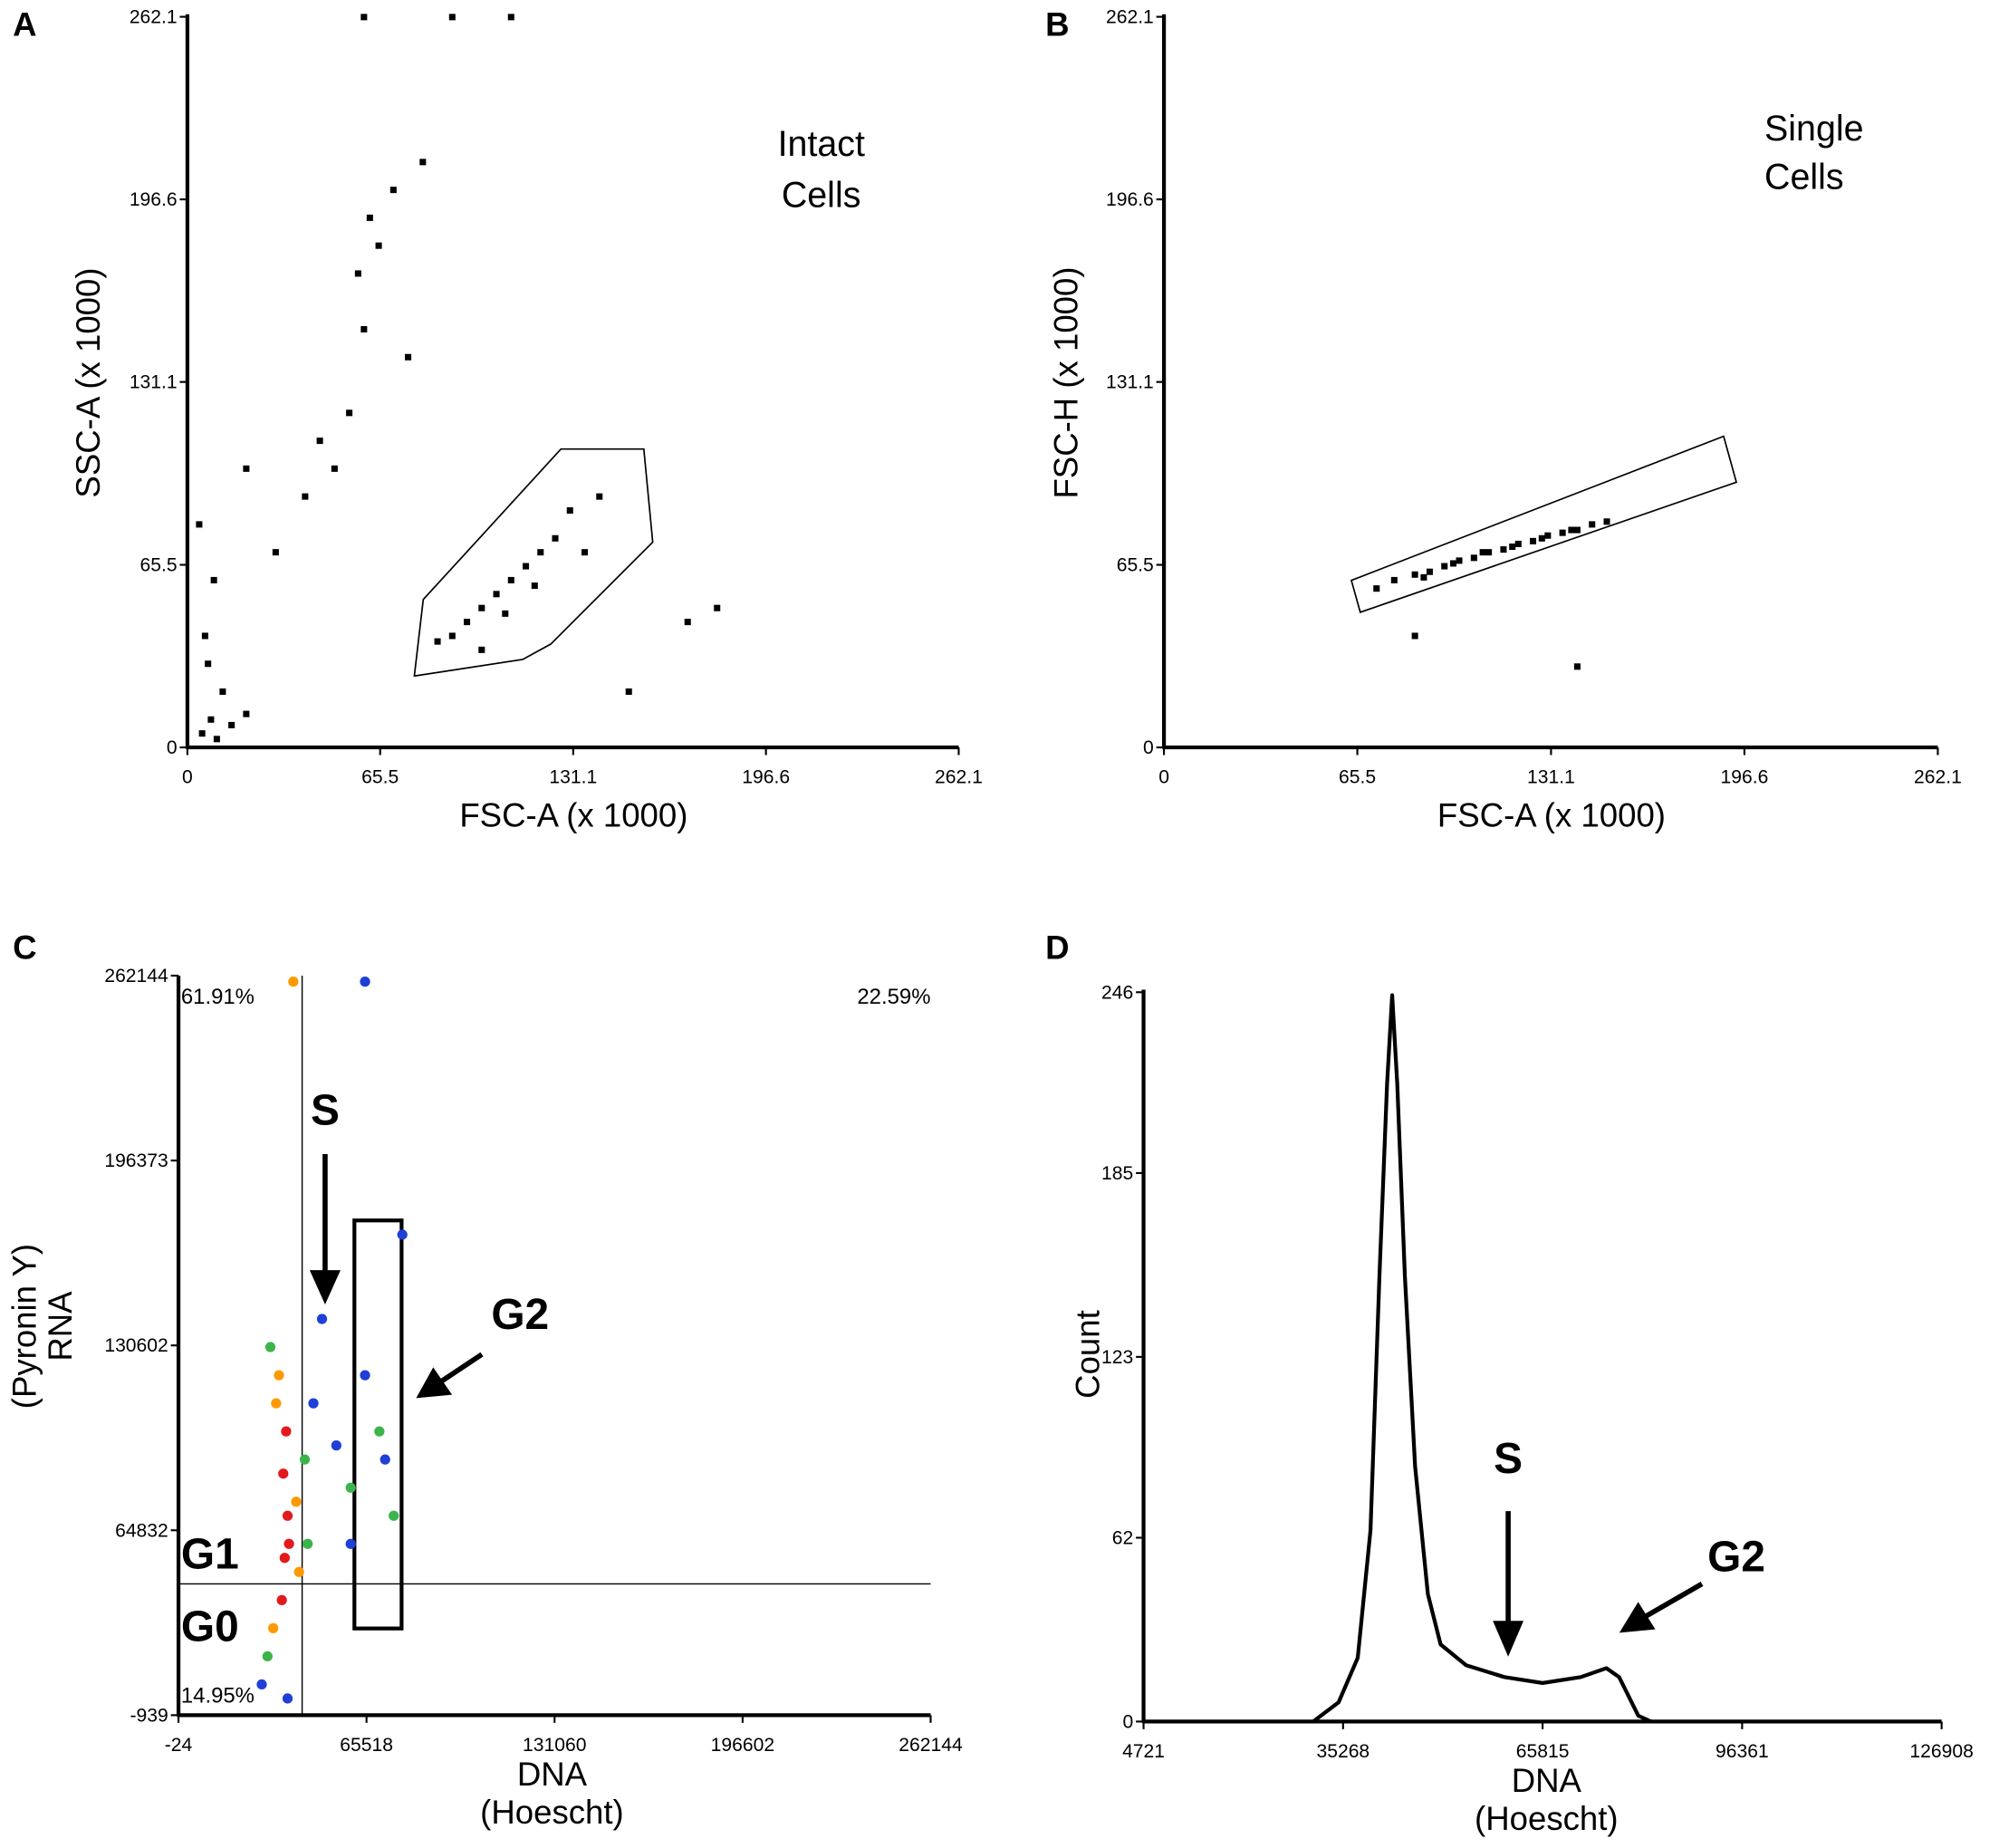 This screenshot has height=1848, width=1999. I want to click on y-axis-label: Count, so click(1087, 1354).